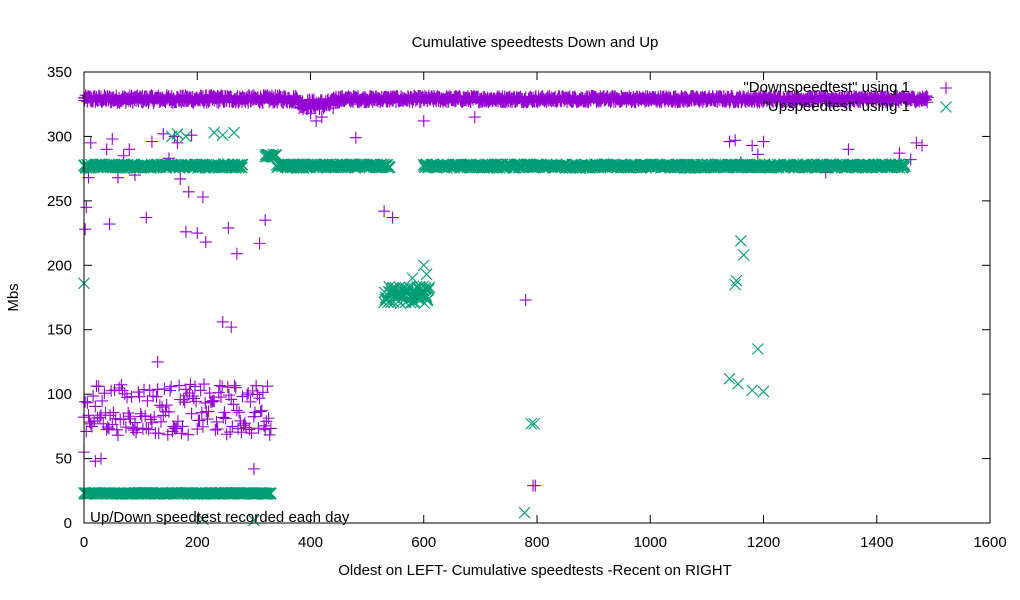 Image resolution: width=1020 pixels, height=600 pixels. I want to click on x-tick-label: 0, so click(84, 542).